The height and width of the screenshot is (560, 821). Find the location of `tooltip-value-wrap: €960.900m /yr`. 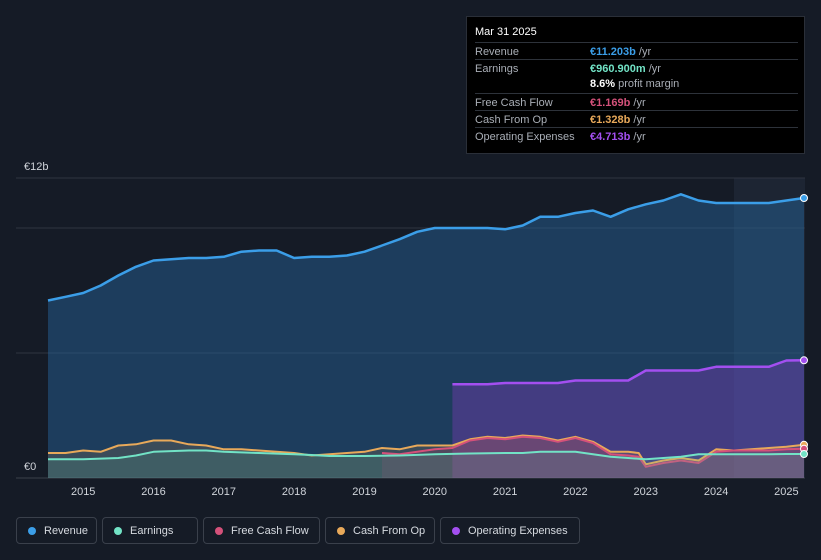

tooltip-value-wrap: €960.900m /yr is located at coordinates (625, 69).